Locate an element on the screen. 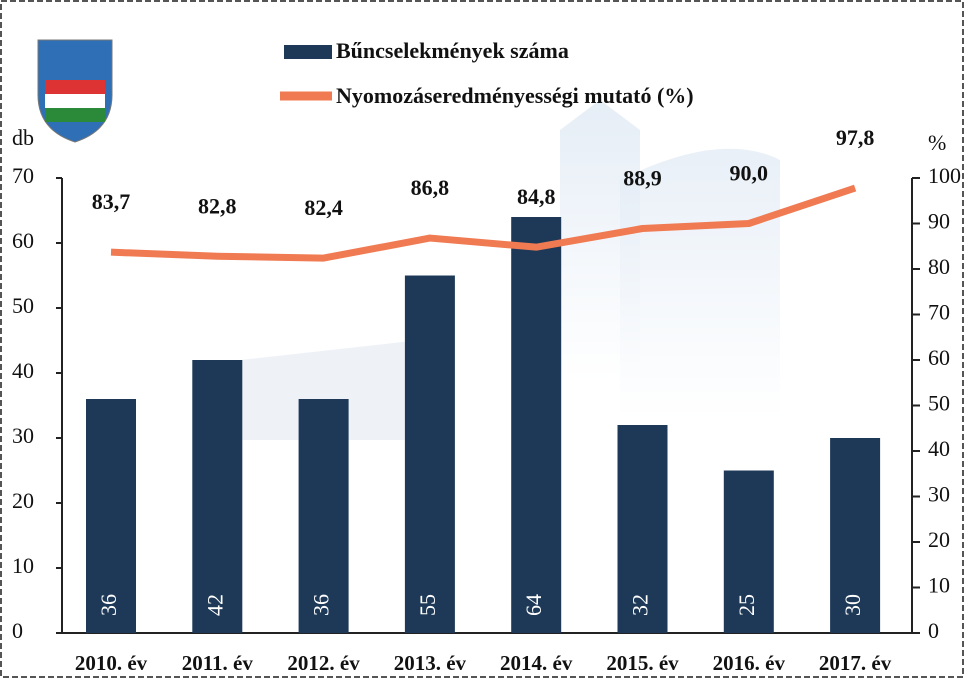 The height and width of the screenshot is (679, 965). y-axis-label: db is located at coordinates (23, 137).